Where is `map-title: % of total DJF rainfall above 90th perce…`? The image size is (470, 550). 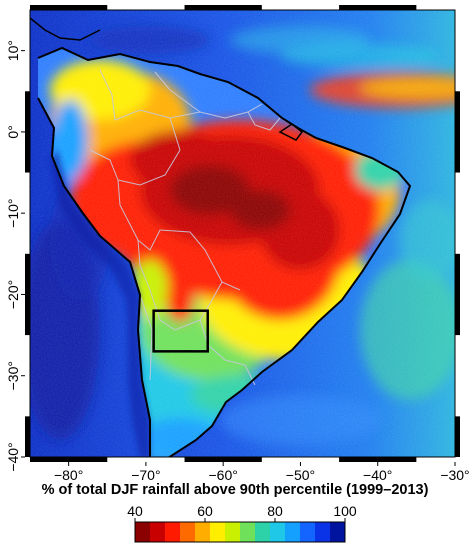
map-title: % of total DJF rainfall above 90th perce… is located at coordinates (235, 490).